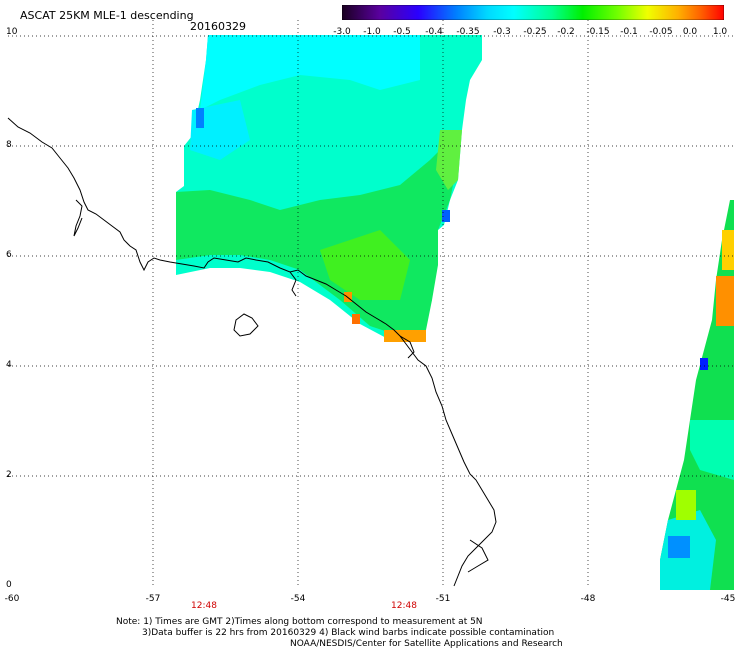 The width and height of the screenshot is (740, 650). Describe the element at coordinates (107, 15) in the screenshot. I see `map-title: ASCAT 25KM MLE-1 descending` at that location.